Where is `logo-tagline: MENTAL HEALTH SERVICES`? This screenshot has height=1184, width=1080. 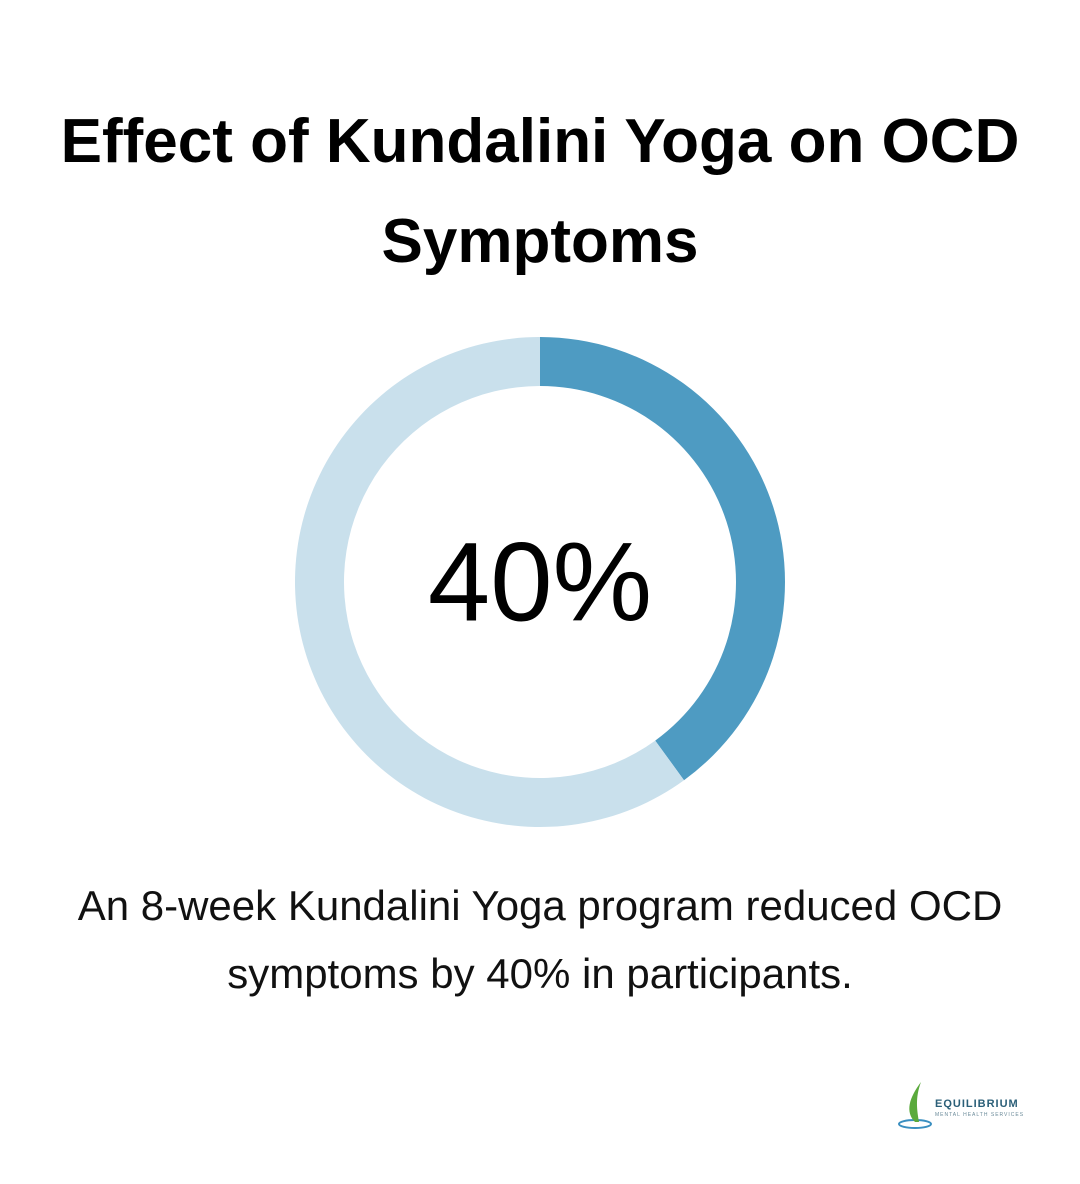 logo-tagline: MENTAL HEALTH SERVICES is located at coordinates (980, 1115).